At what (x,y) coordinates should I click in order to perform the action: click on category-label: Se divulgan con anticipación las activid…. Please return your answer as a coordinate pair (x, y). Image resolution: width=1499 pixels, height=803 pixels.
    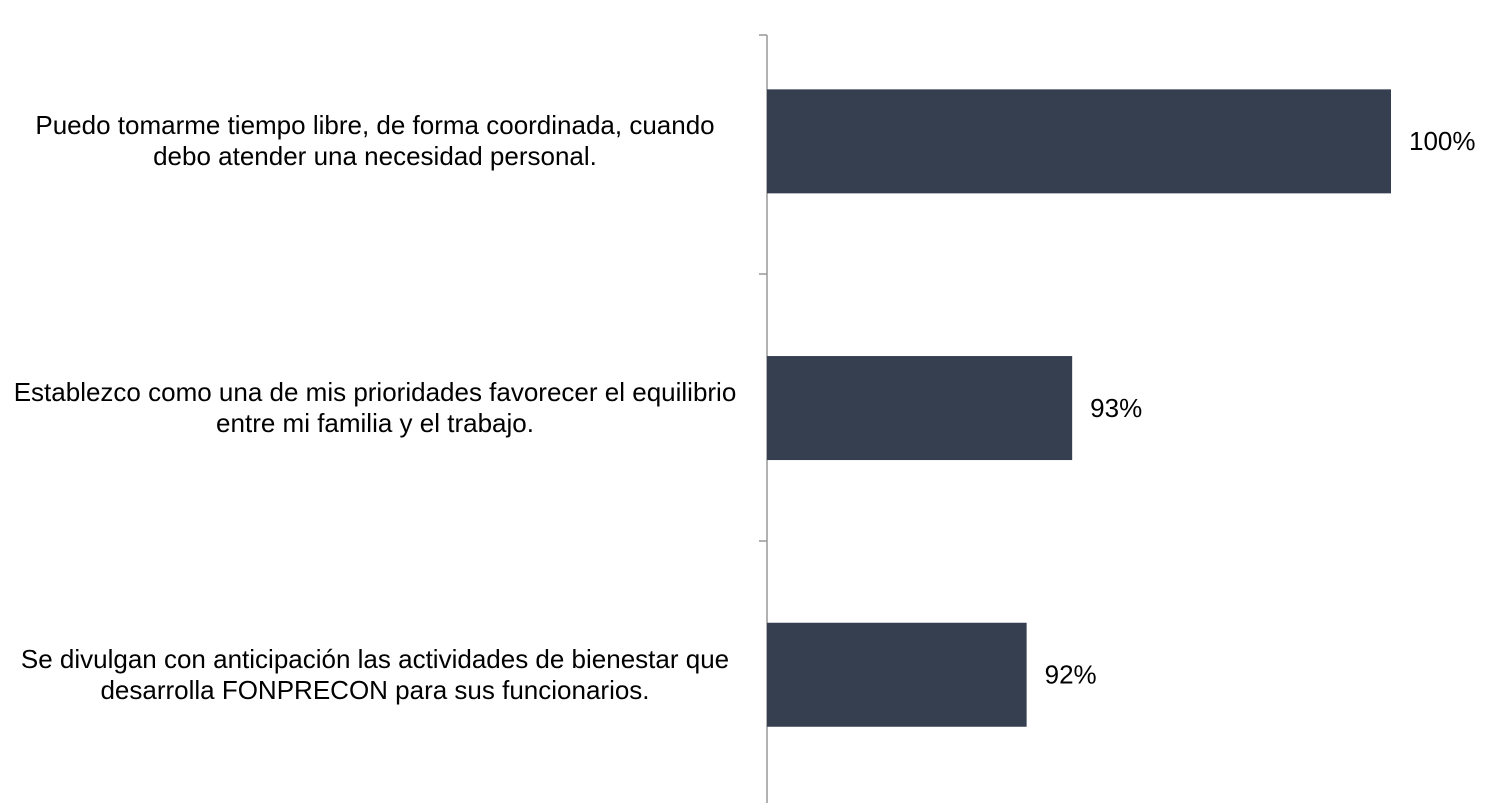
    Looking at the image, I should click on (375, 674).